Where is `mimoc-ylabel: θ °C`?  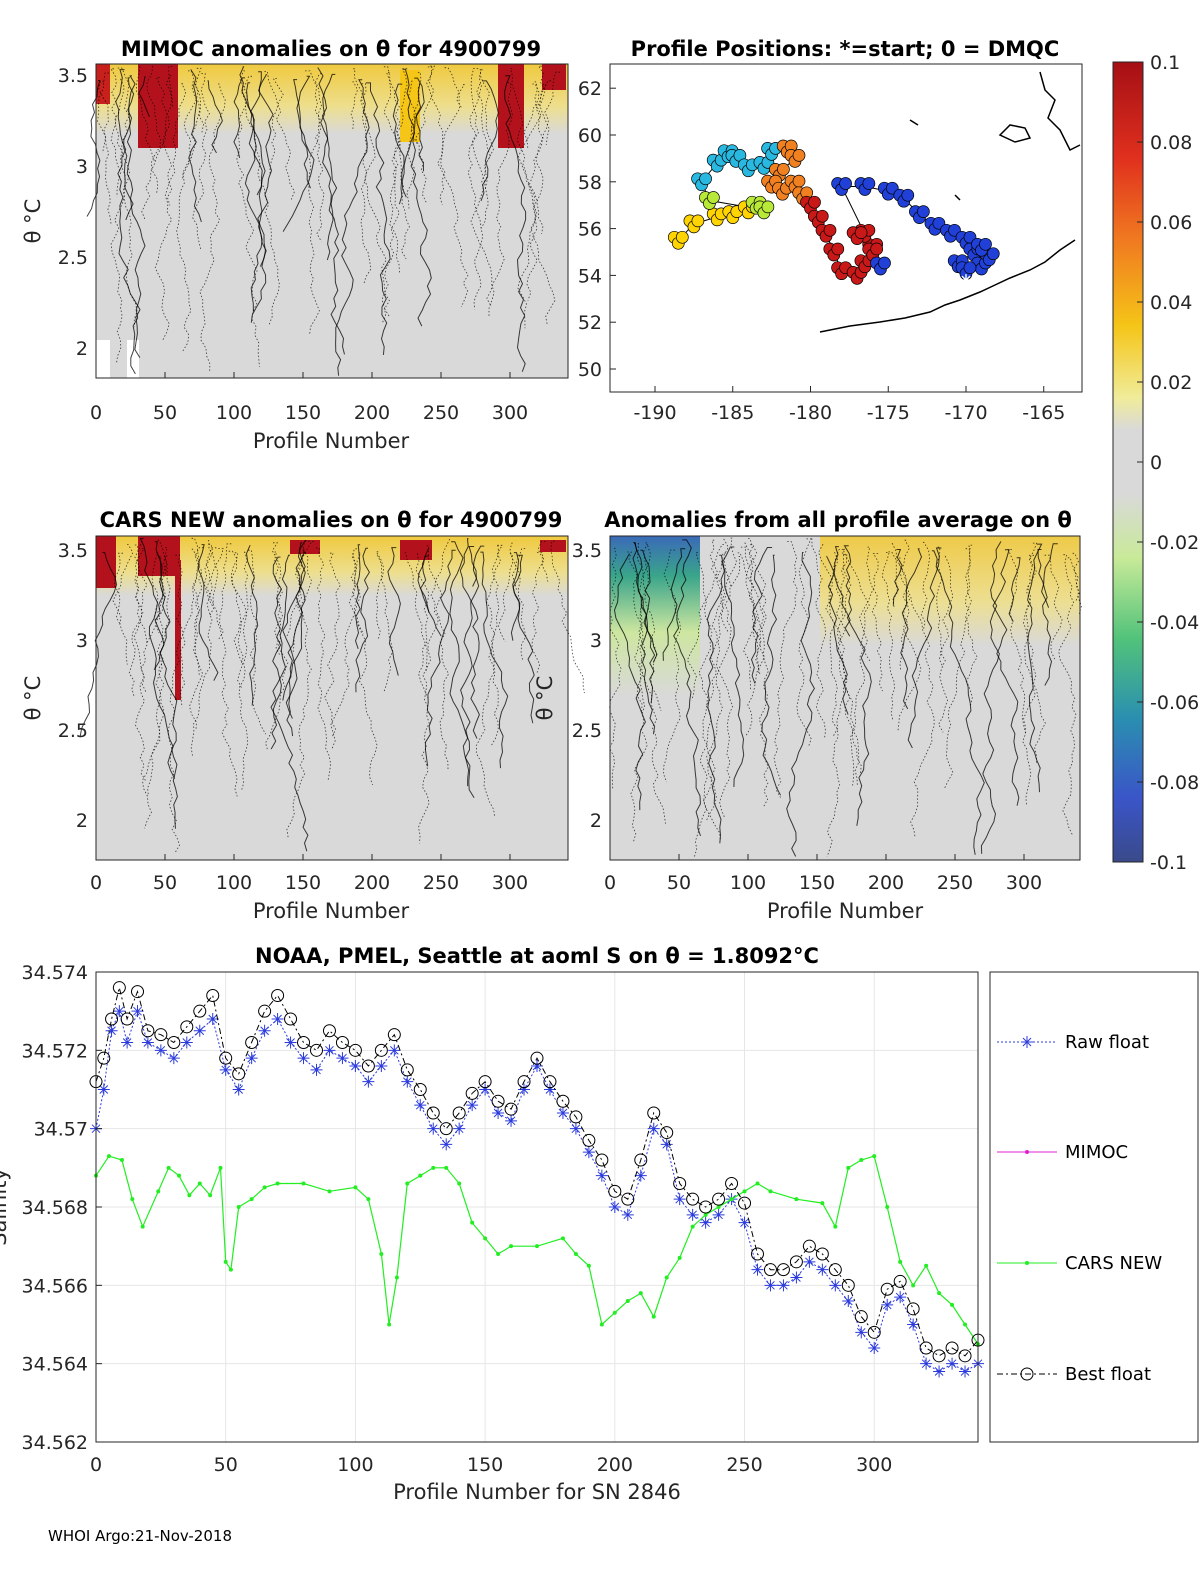 mimoc-ylabel: θ °C is located at coordinates (33, 221).